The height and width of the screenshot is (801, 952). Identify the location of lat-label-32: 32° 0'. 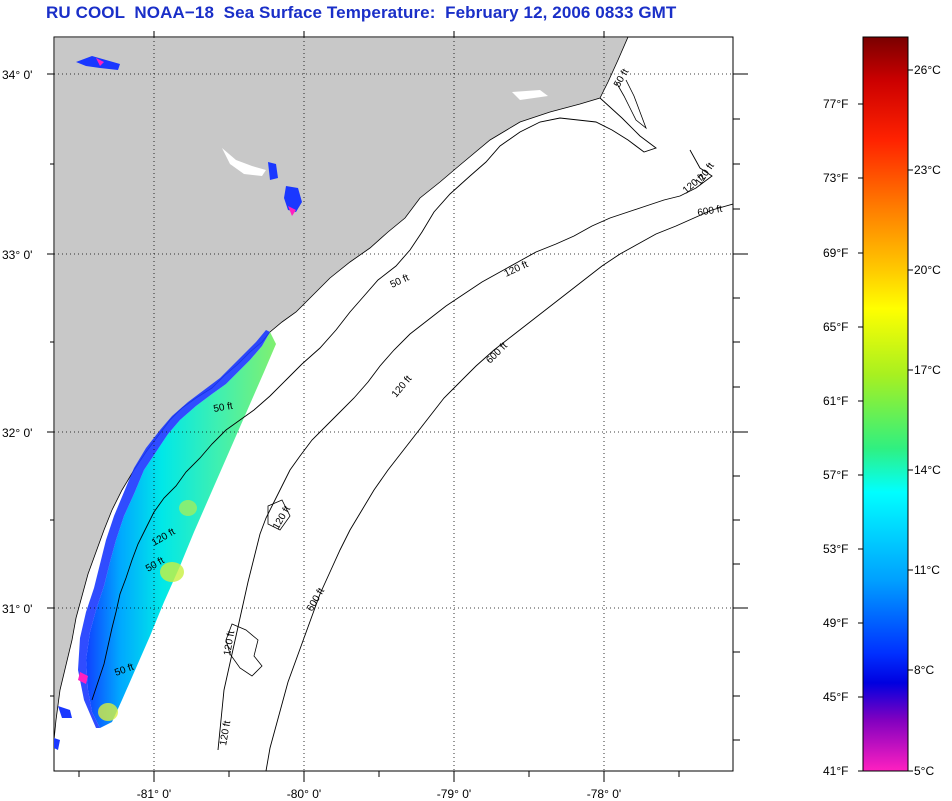
(17, 433).